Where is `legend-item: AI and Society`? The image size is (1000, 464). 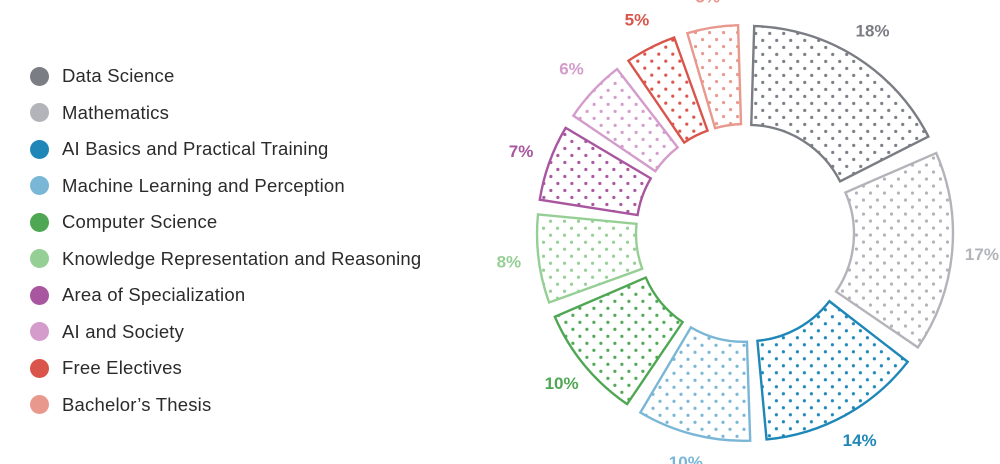
legend-item: AI and Society is located at coordinates (255, 332).